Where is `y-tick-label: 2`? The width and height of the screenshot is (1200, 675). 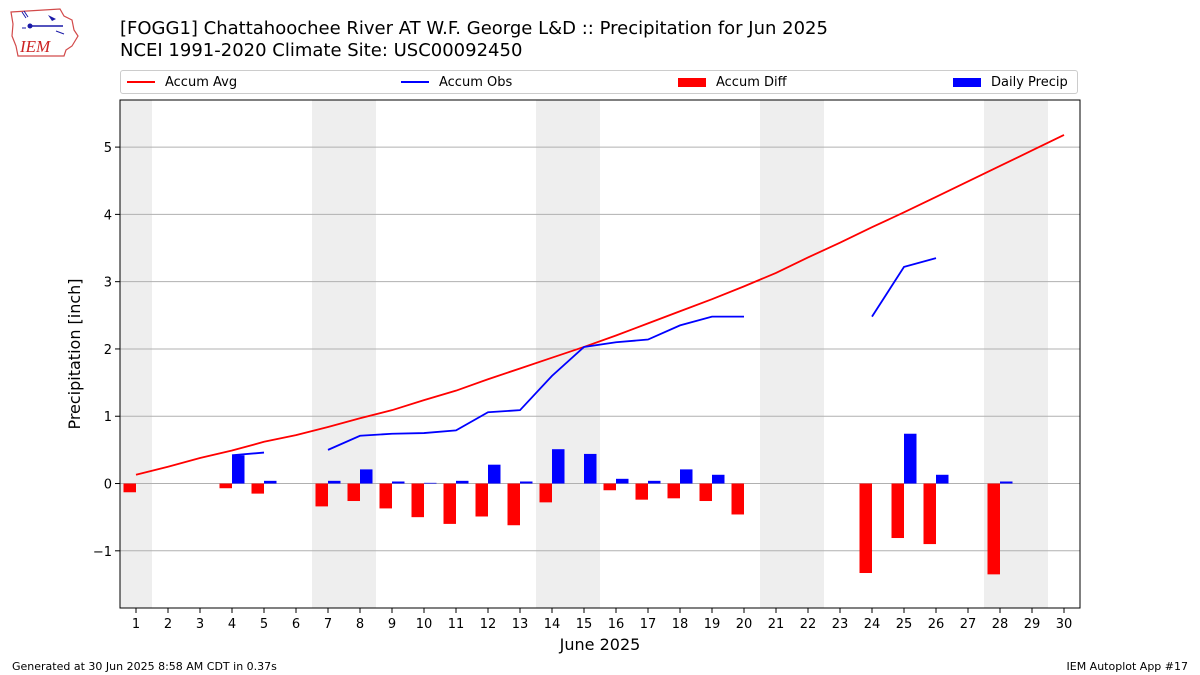 y-tick-label: 2 is located at coordinates (108, 350).